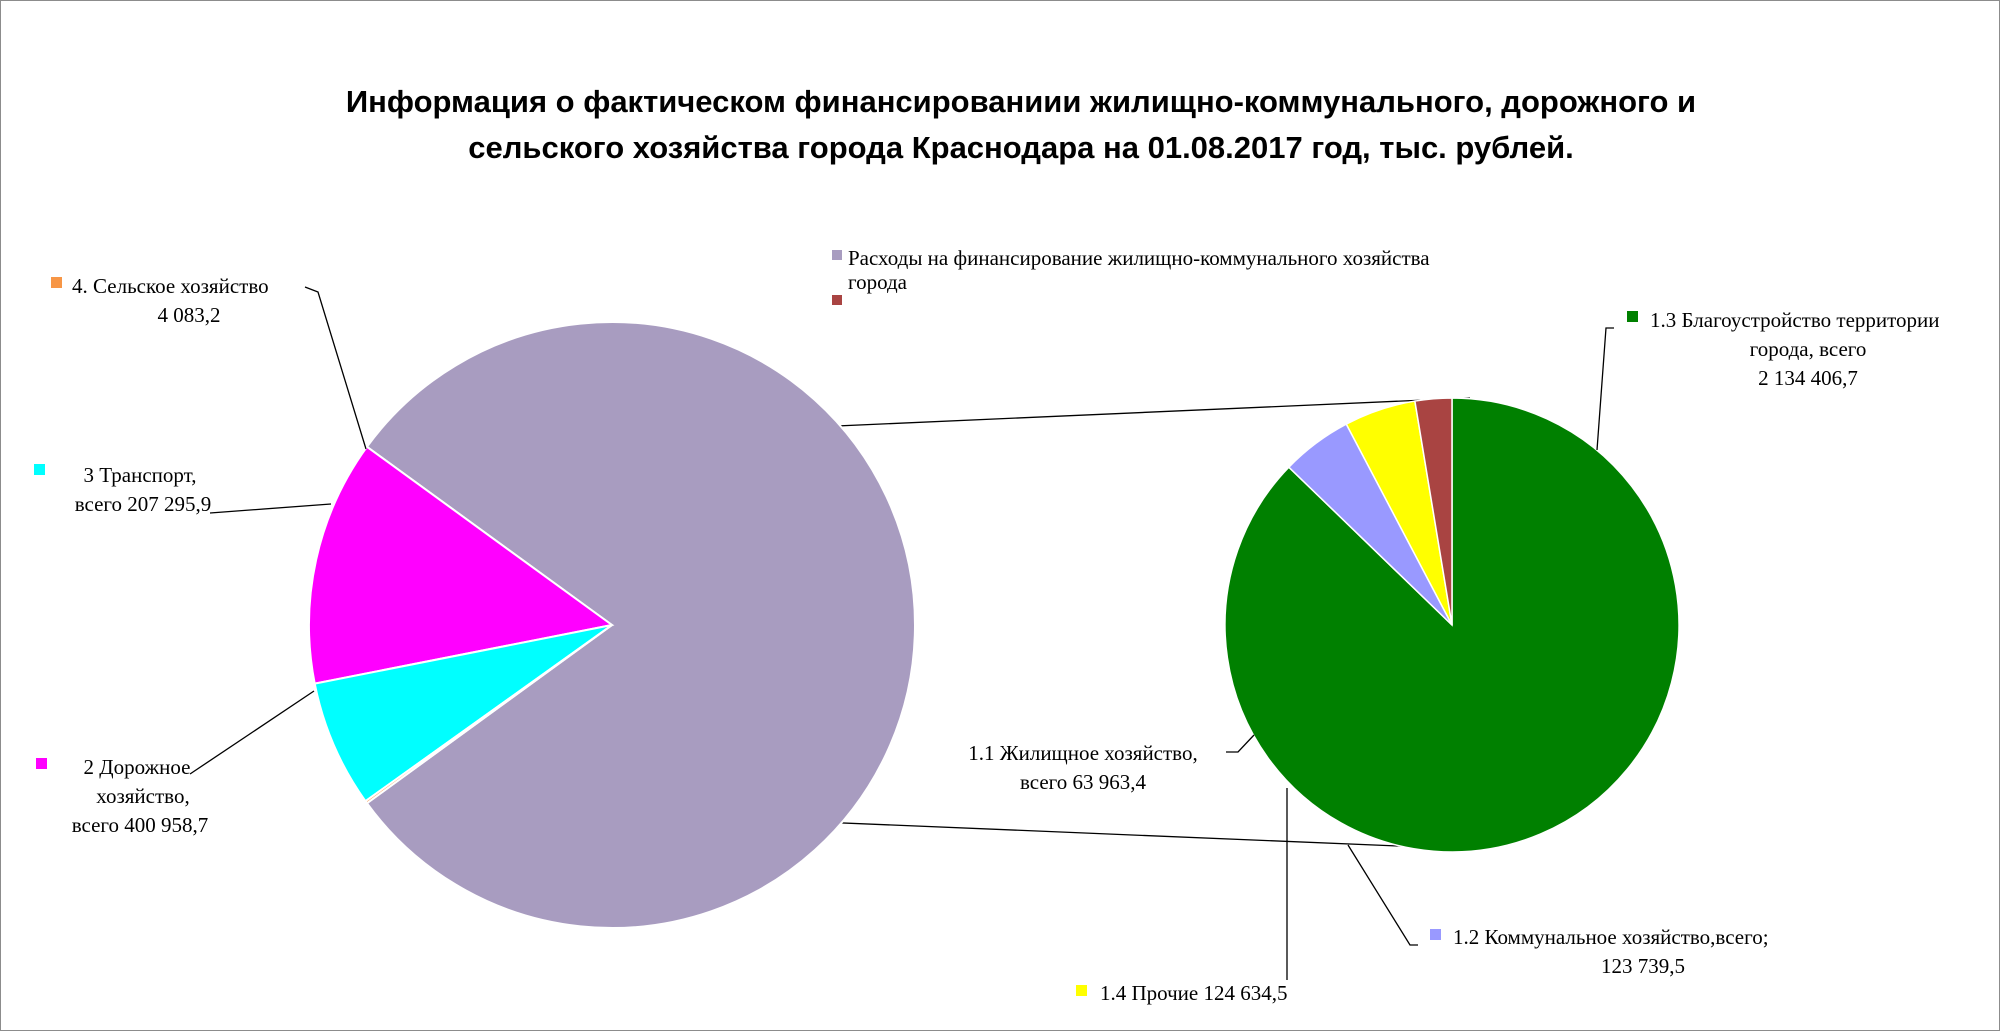  I want to click on leader-line-s12, so click(1382, 895).